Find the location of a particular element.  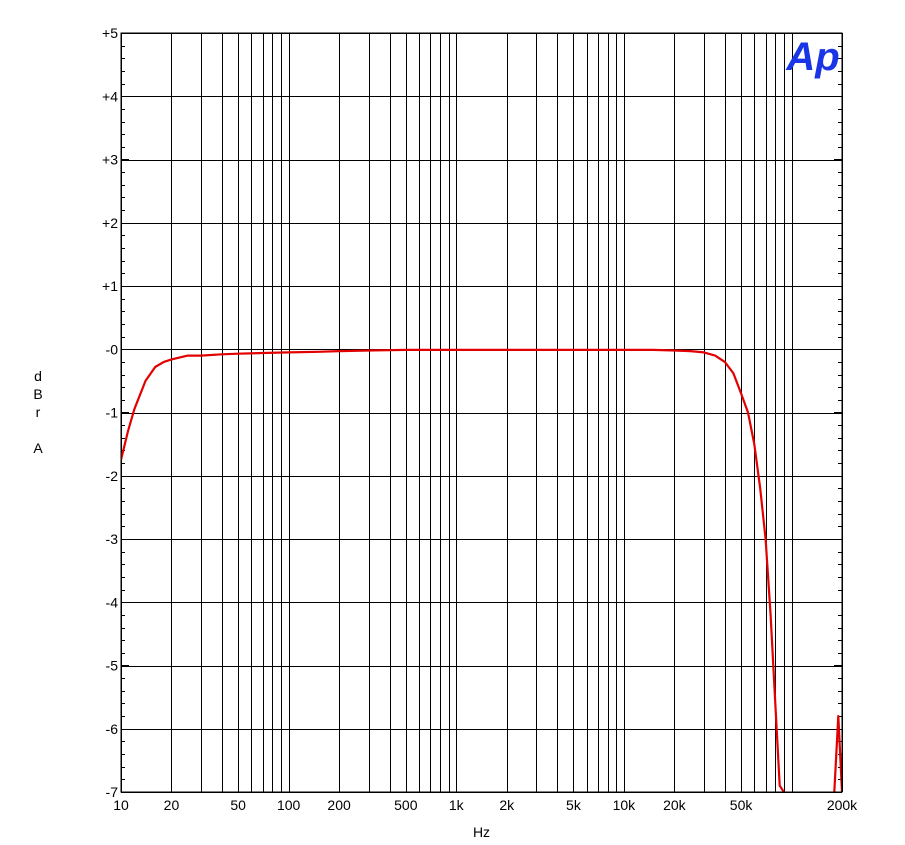

x-tick-label: 20k is located at coordinates (675, 805).